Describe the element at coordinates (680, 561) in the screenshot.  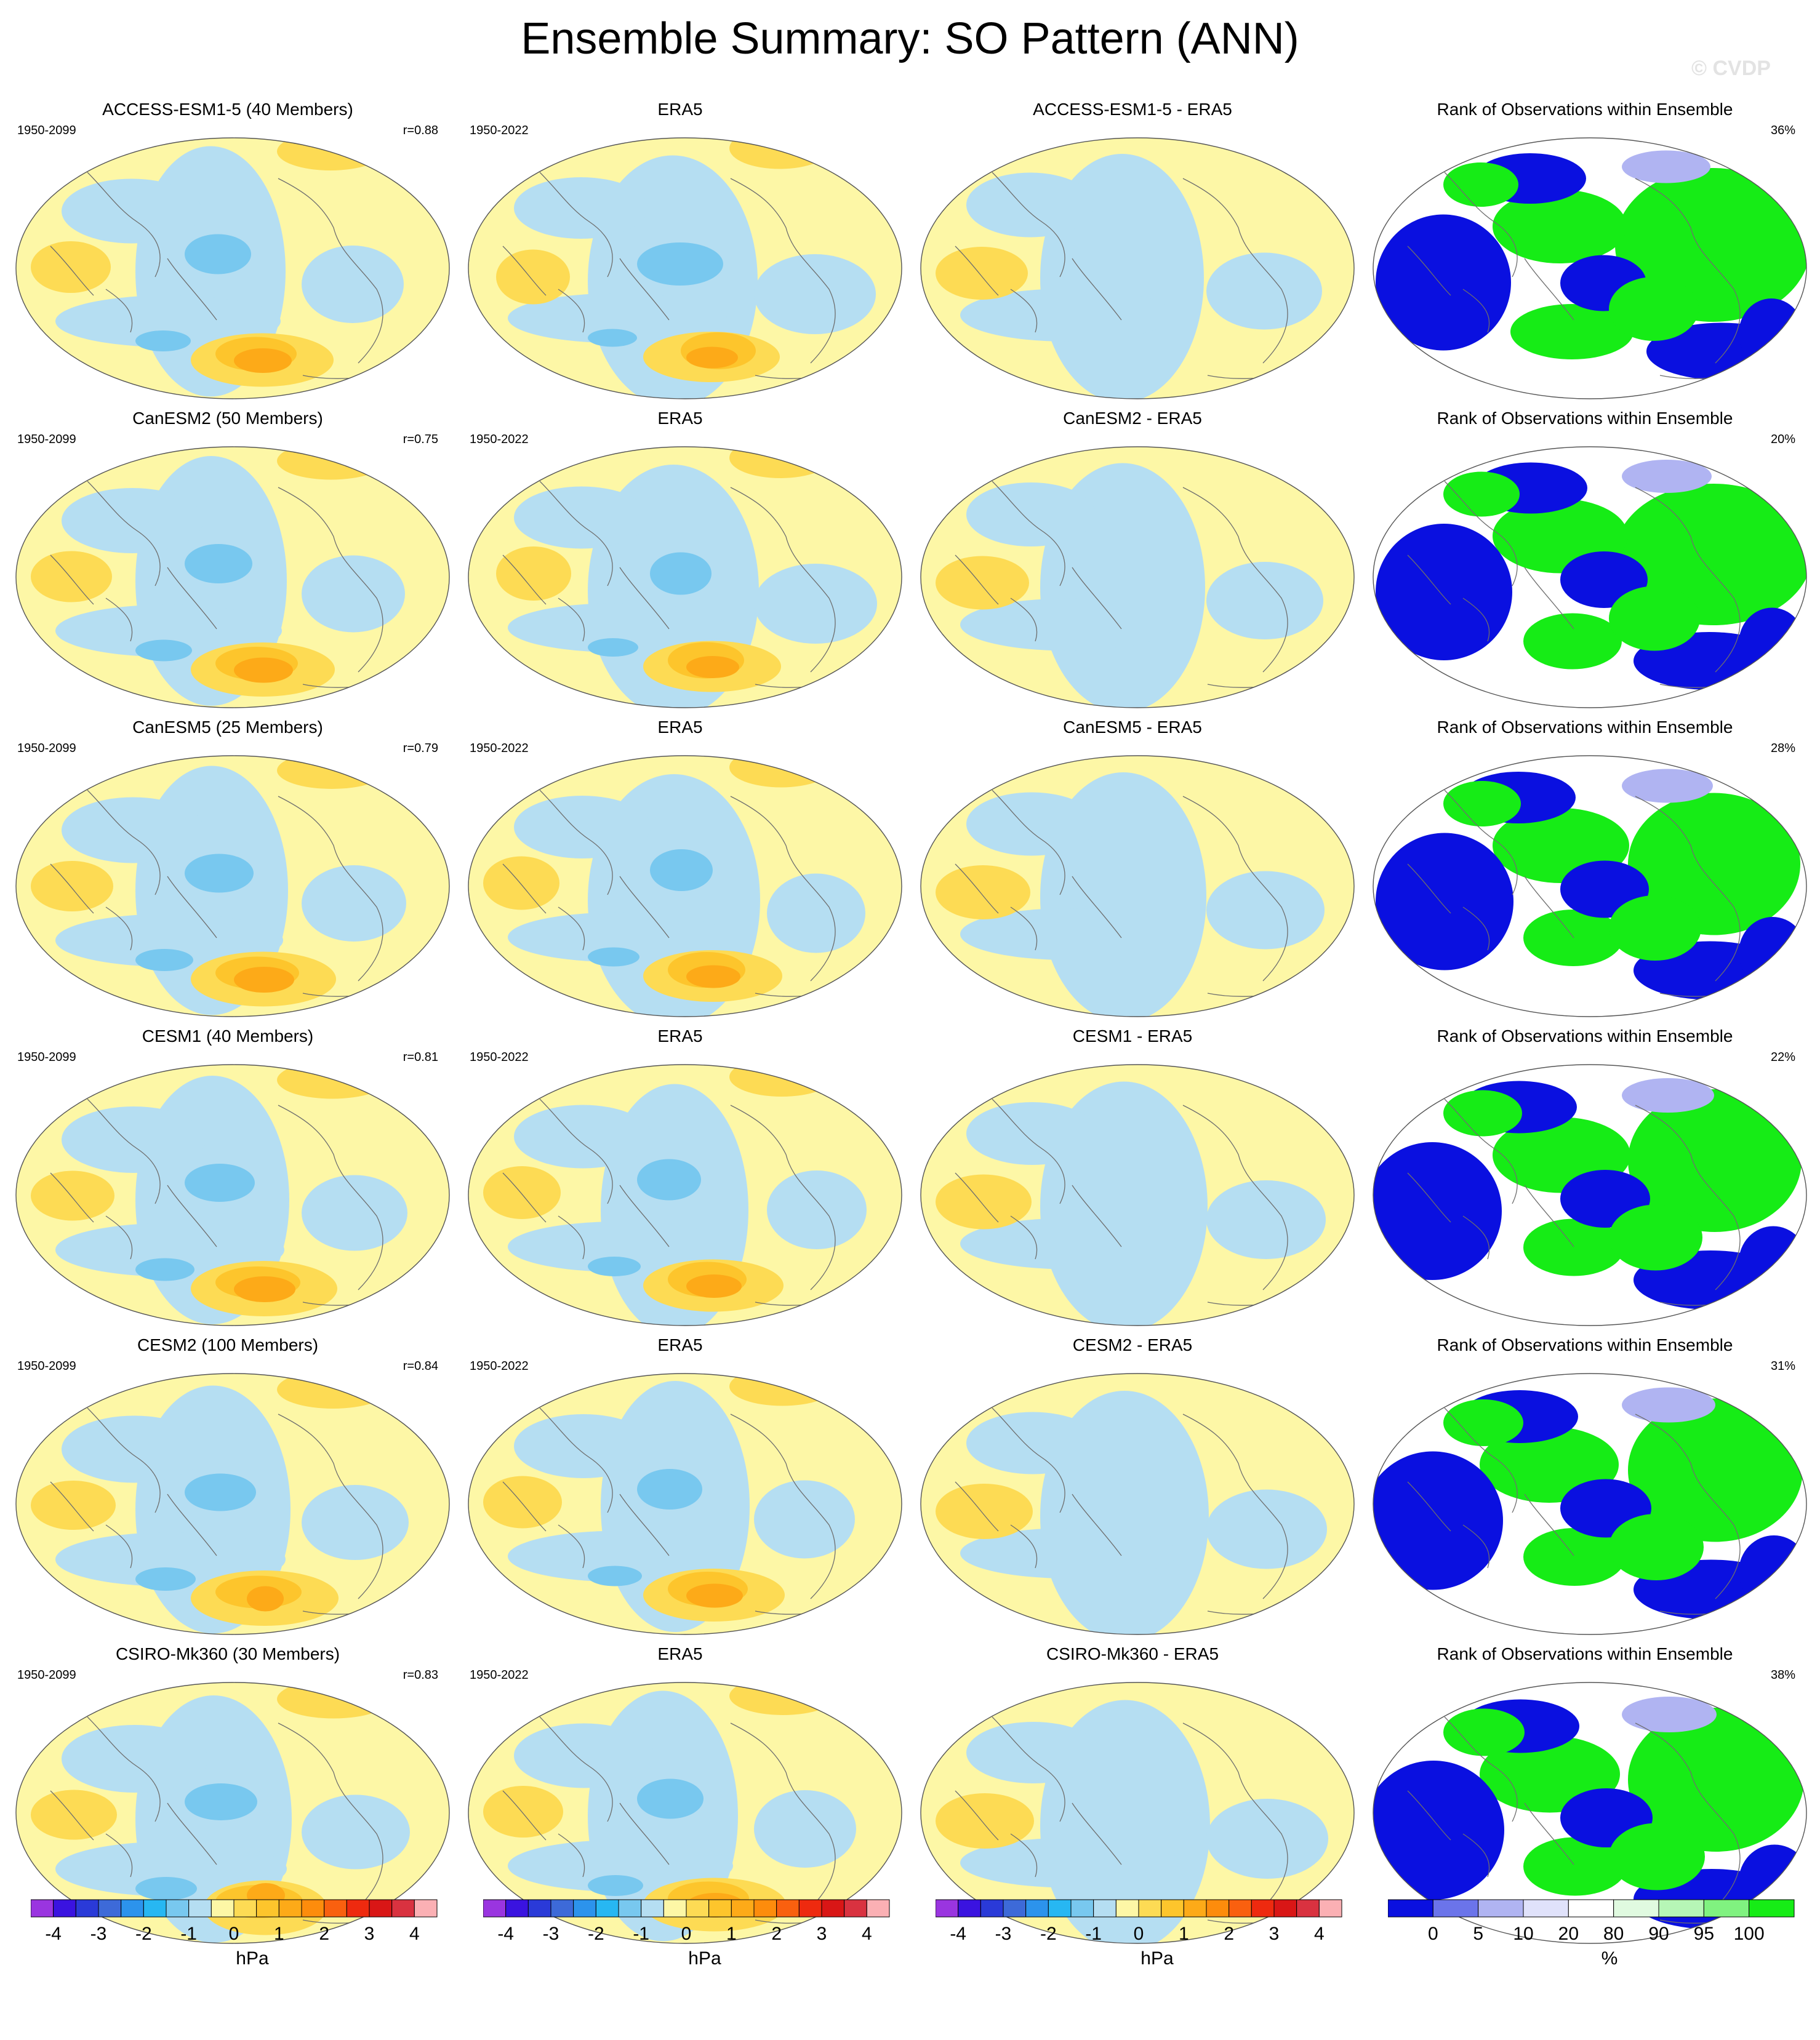
I see `map-panel-obs: ERA5 1950-2022` at that location.